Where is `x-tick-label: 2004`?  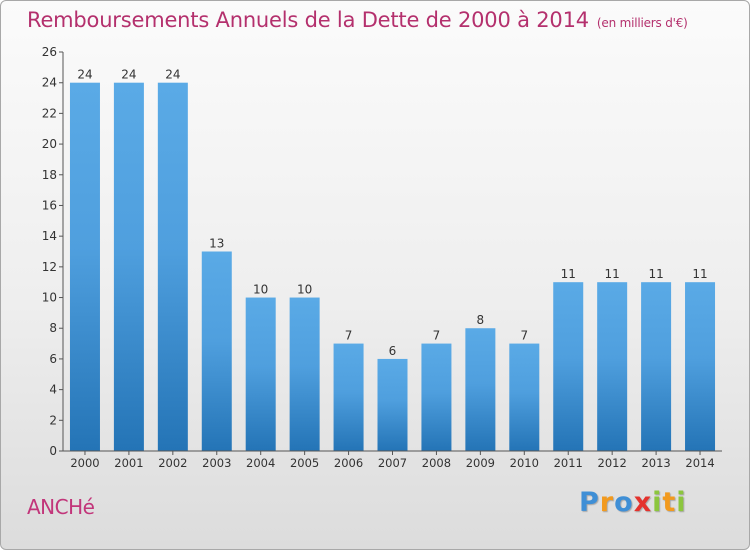 x-tick-label: 2004 is located at coordinates (260, 463).